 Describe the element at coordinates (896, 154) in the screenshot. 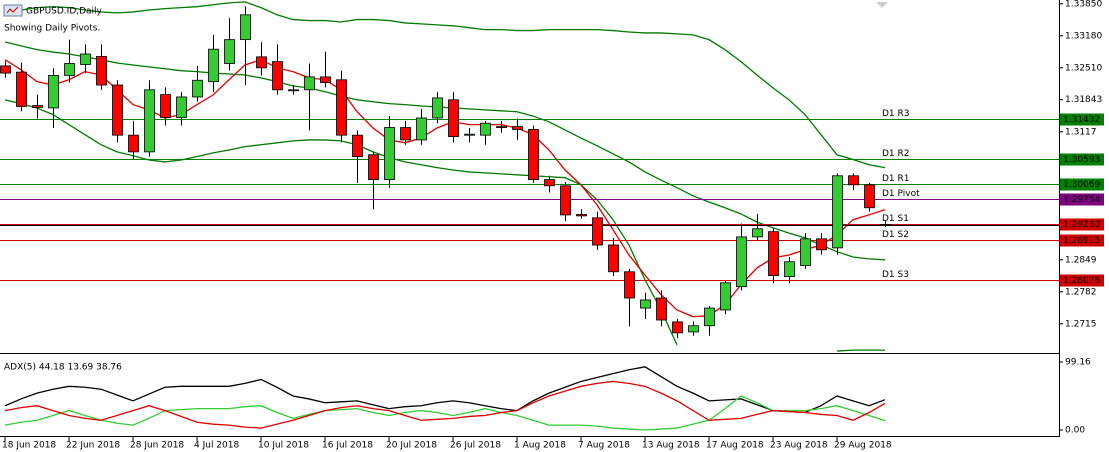

I see `pivot-label: D1 R2` at that location.